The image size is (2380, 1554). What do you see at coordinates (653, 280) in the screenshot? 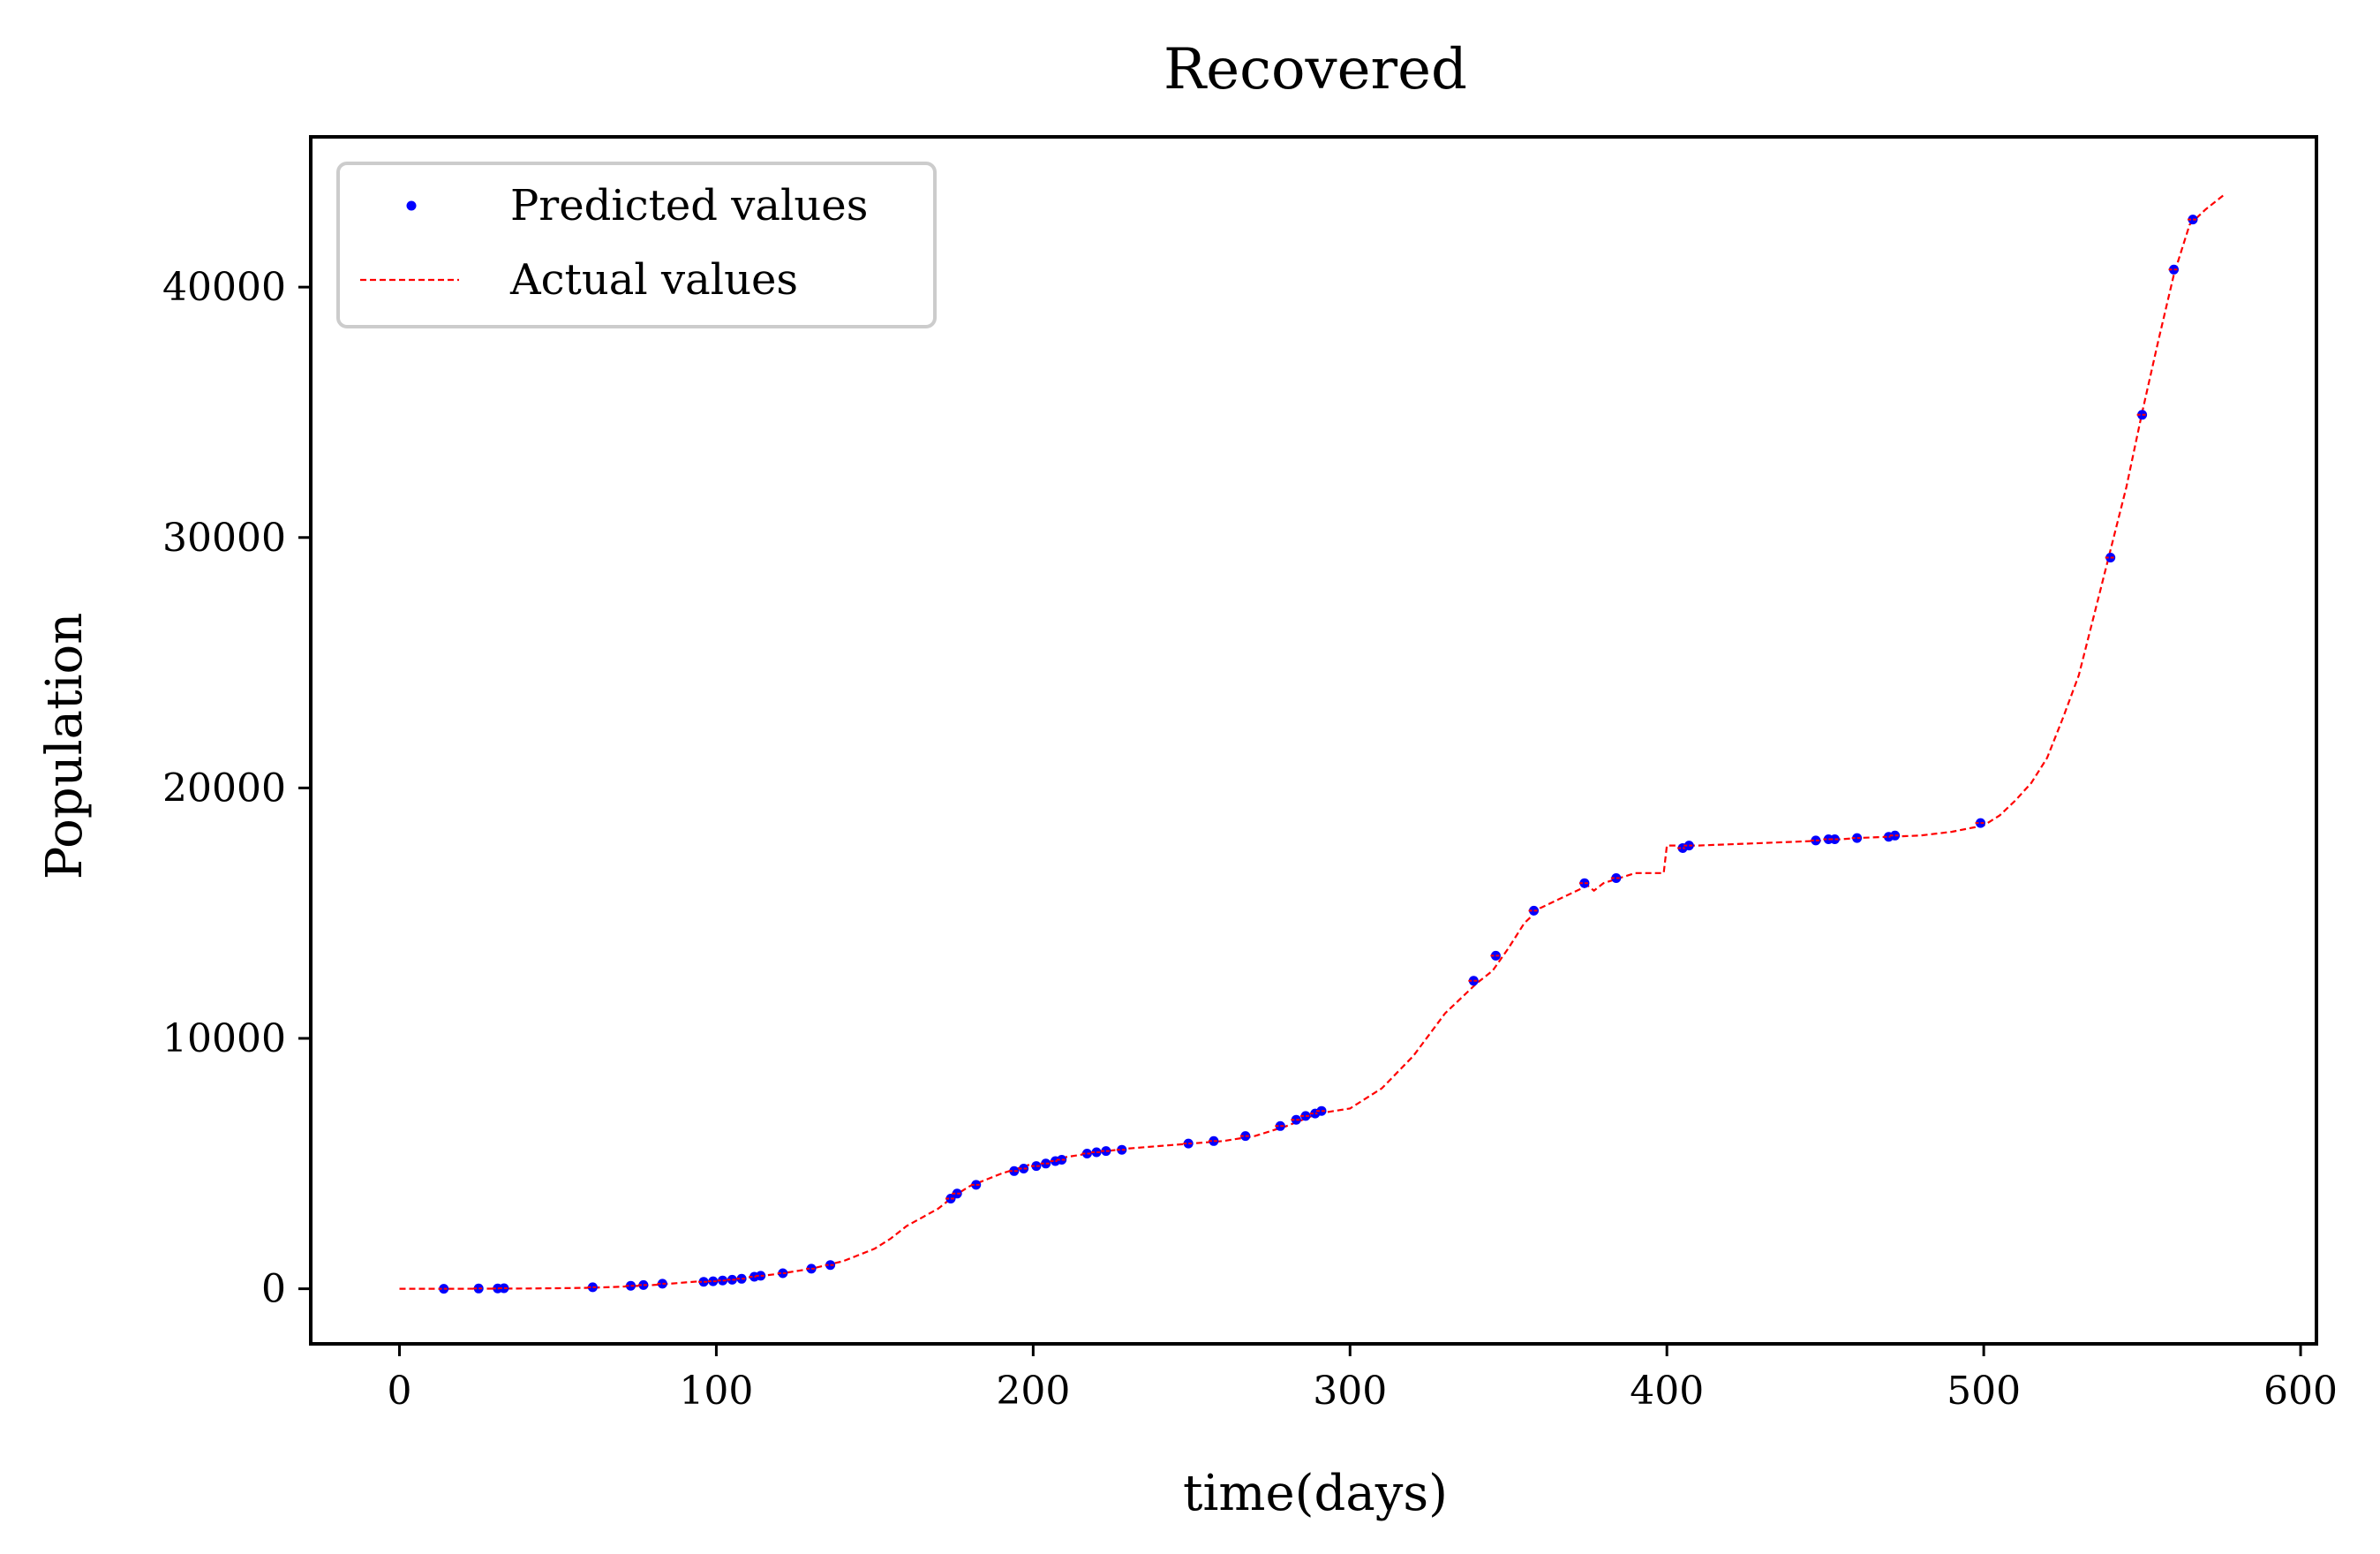
I see `legend-label: Actual values` at bounding box center [653, 280].